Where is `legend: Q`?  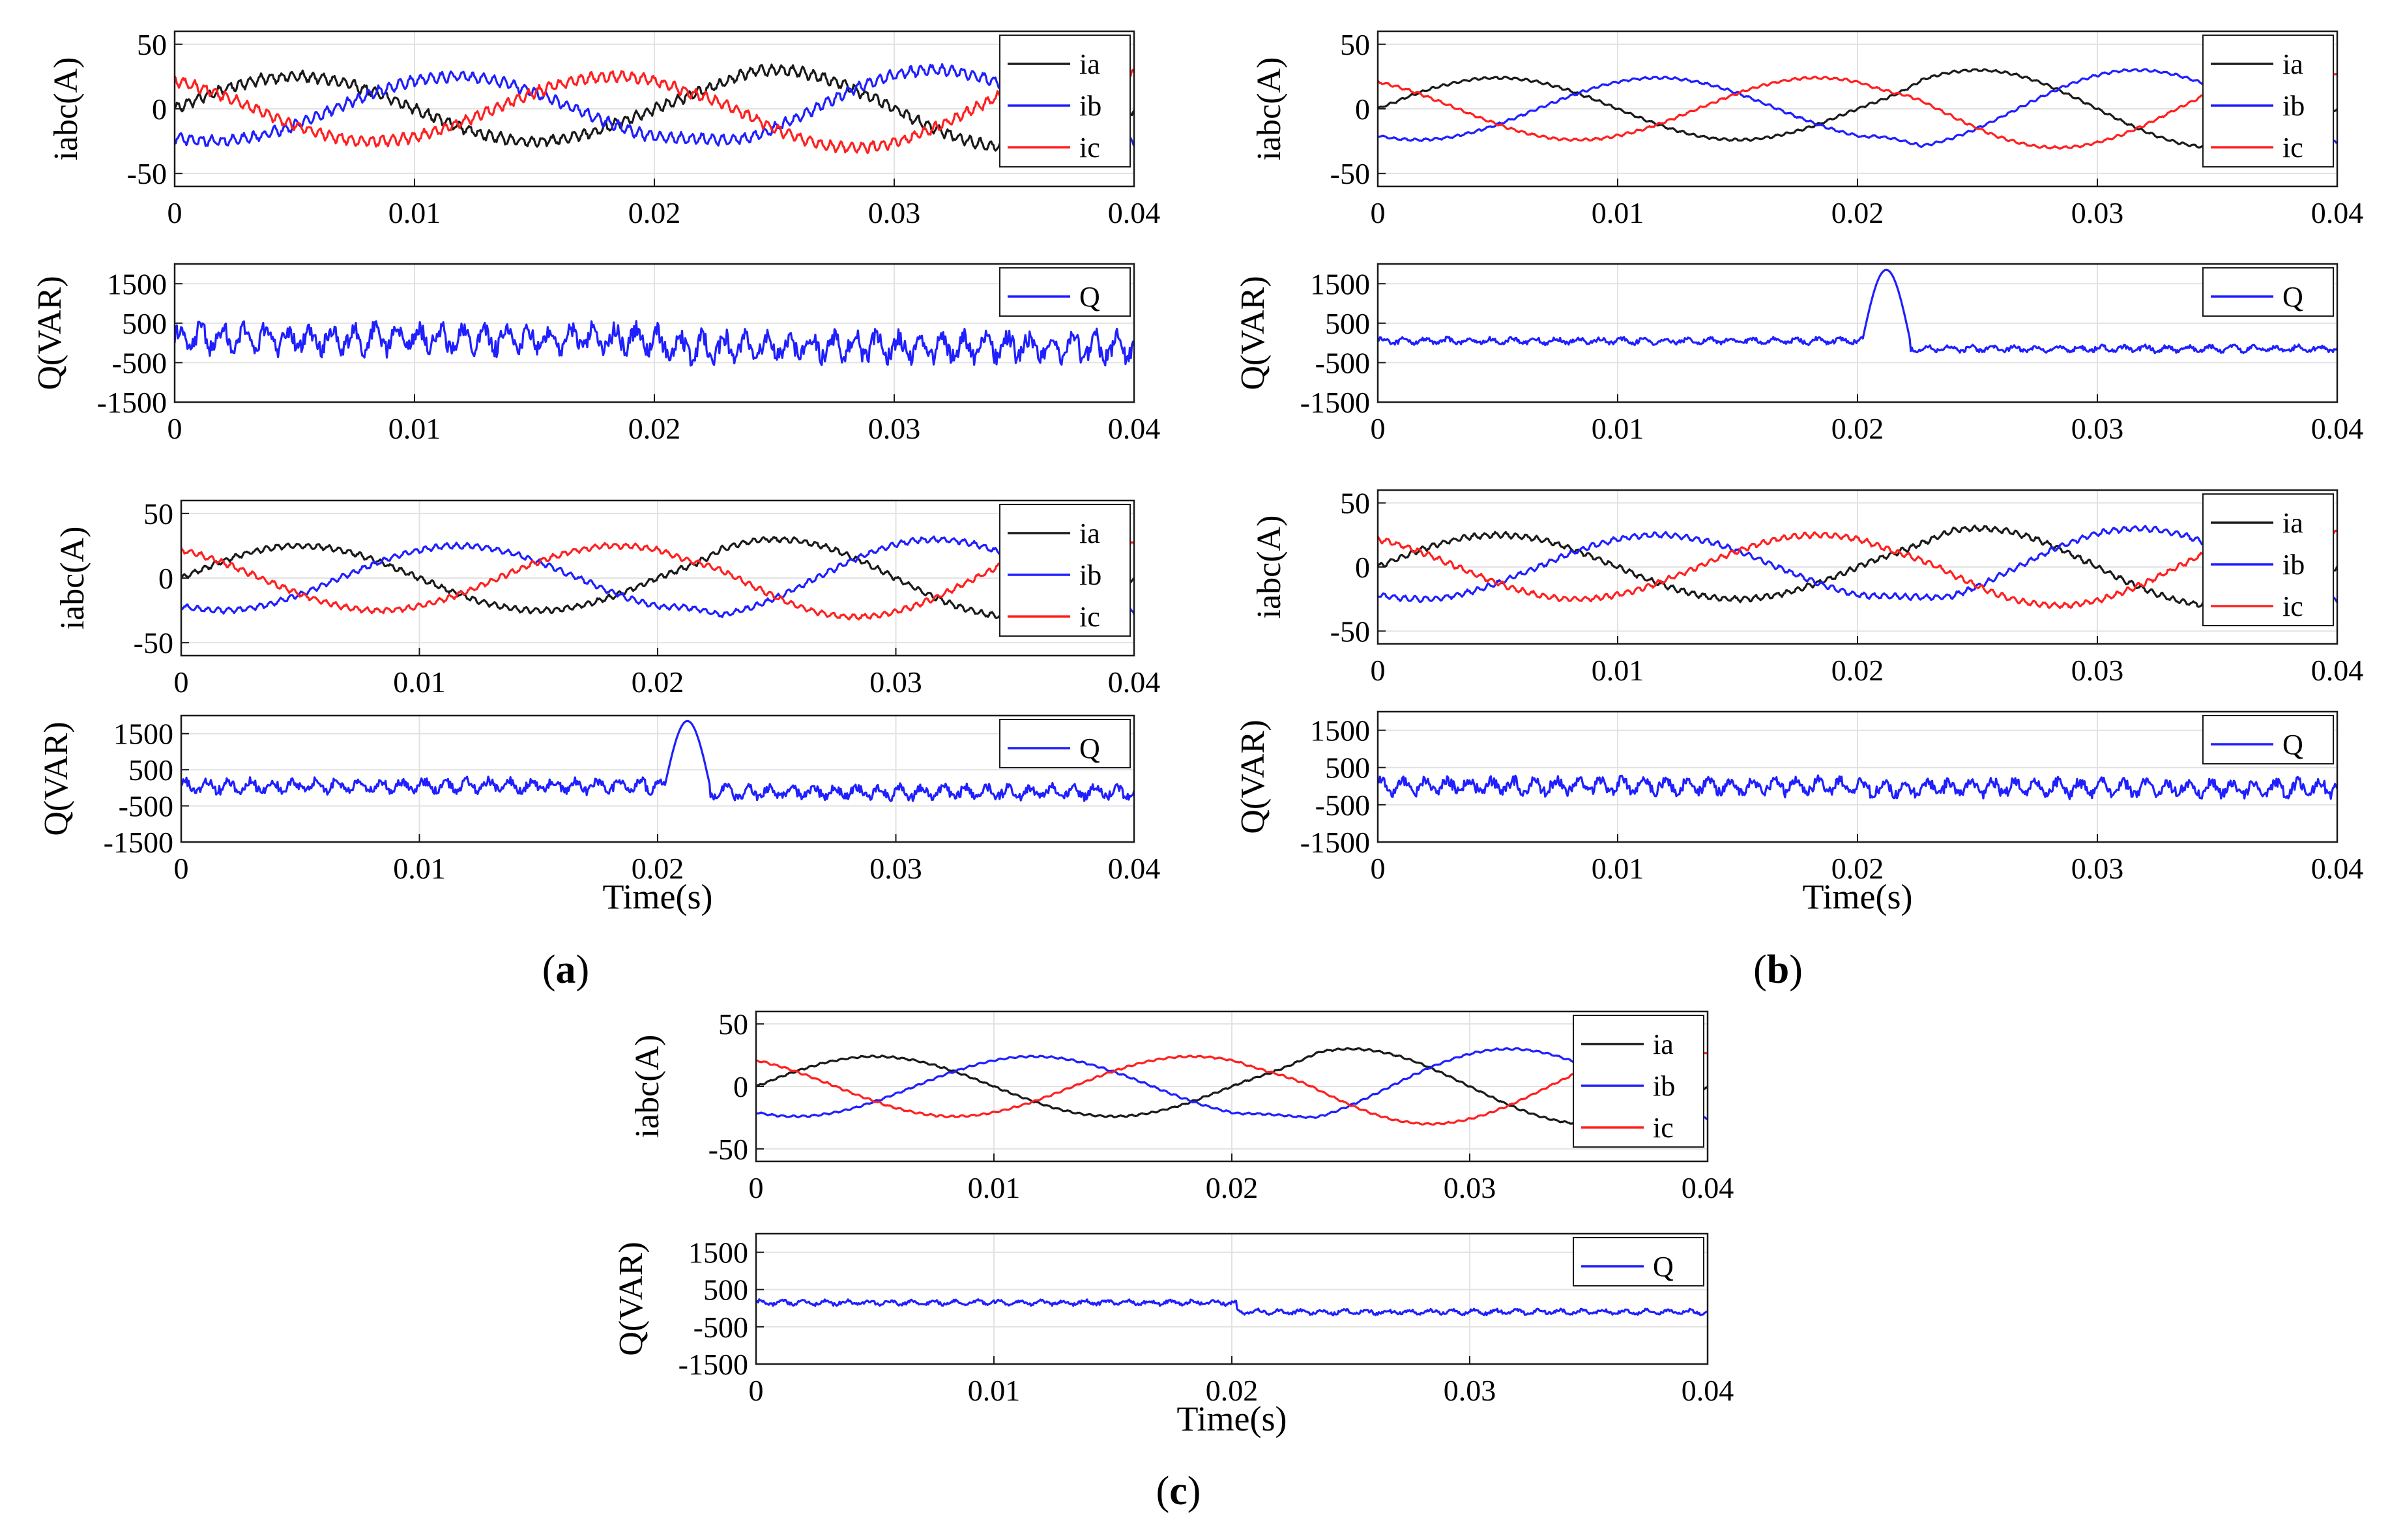
legend: Q is located at coordinates (1065, 292).